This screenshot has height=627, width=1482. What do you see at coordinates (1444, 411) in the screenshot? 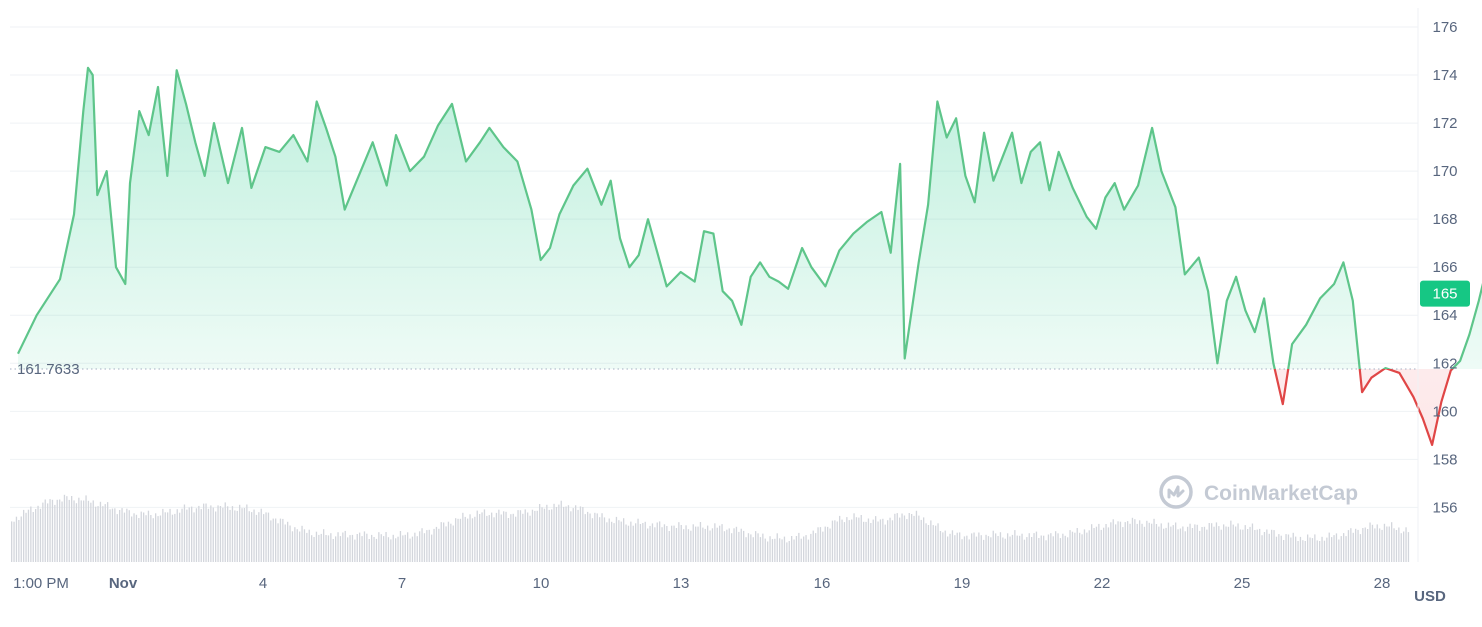
I see `y-tick-label: 160` at bounding box center [1444, 411].